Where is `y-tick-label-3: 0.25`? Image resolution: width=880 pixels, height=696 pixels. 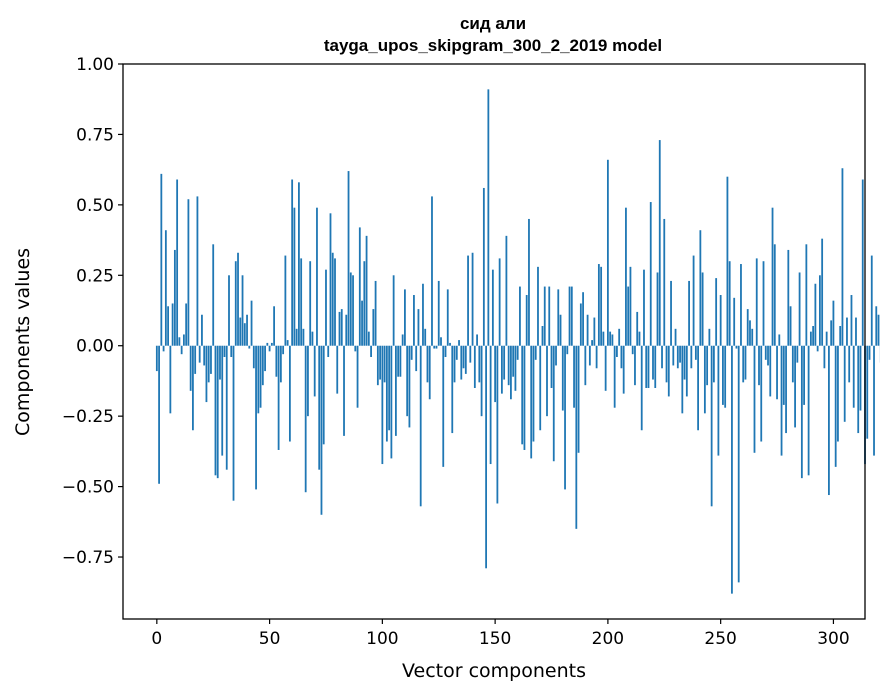 y-tick-label-3: 0.25 is located at coordinates (95, 276).